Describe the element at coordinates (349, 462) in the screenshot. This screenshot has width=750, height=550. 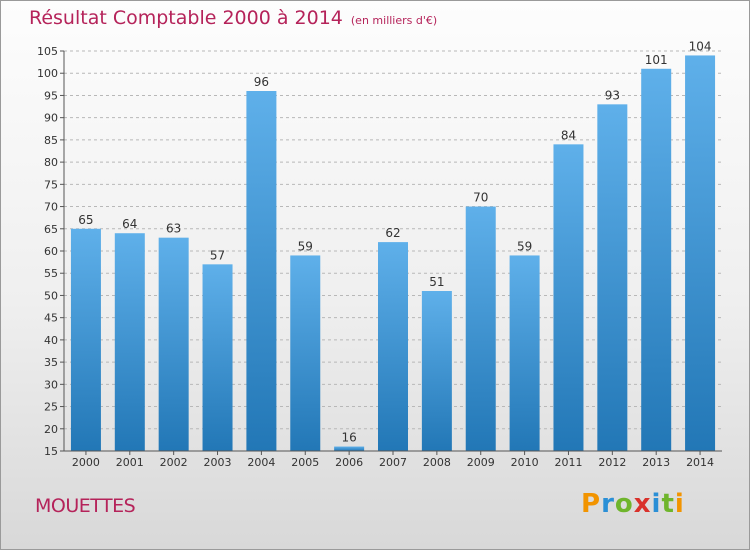
I see `x-tick-label: 2006` at that location.